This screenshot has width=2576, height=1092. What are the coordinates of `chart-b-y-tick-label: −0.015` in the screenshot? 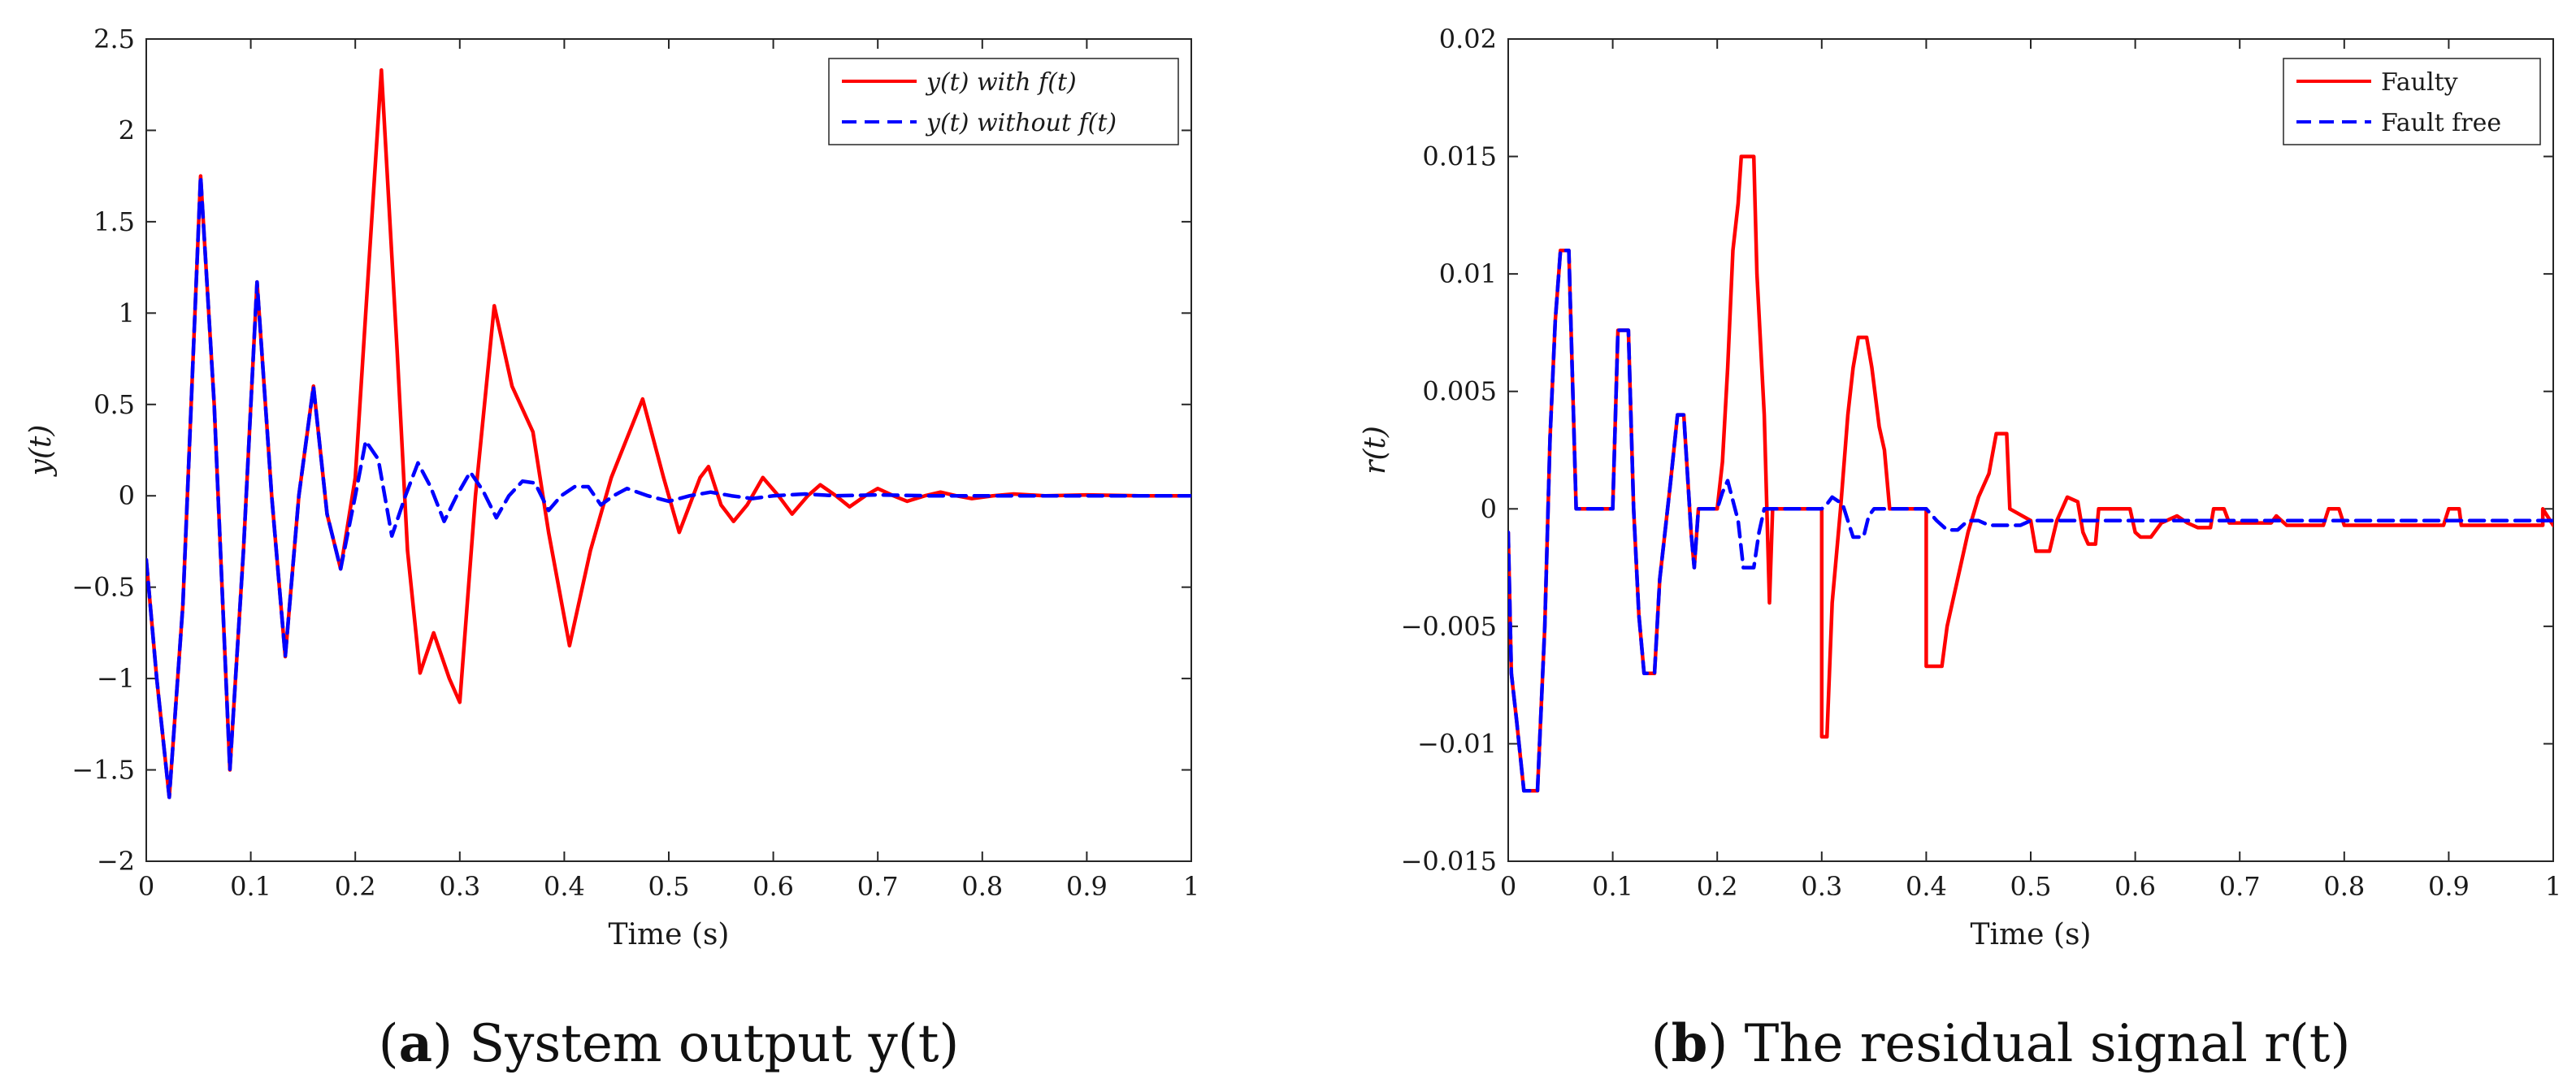 It's located at (1449, 861).